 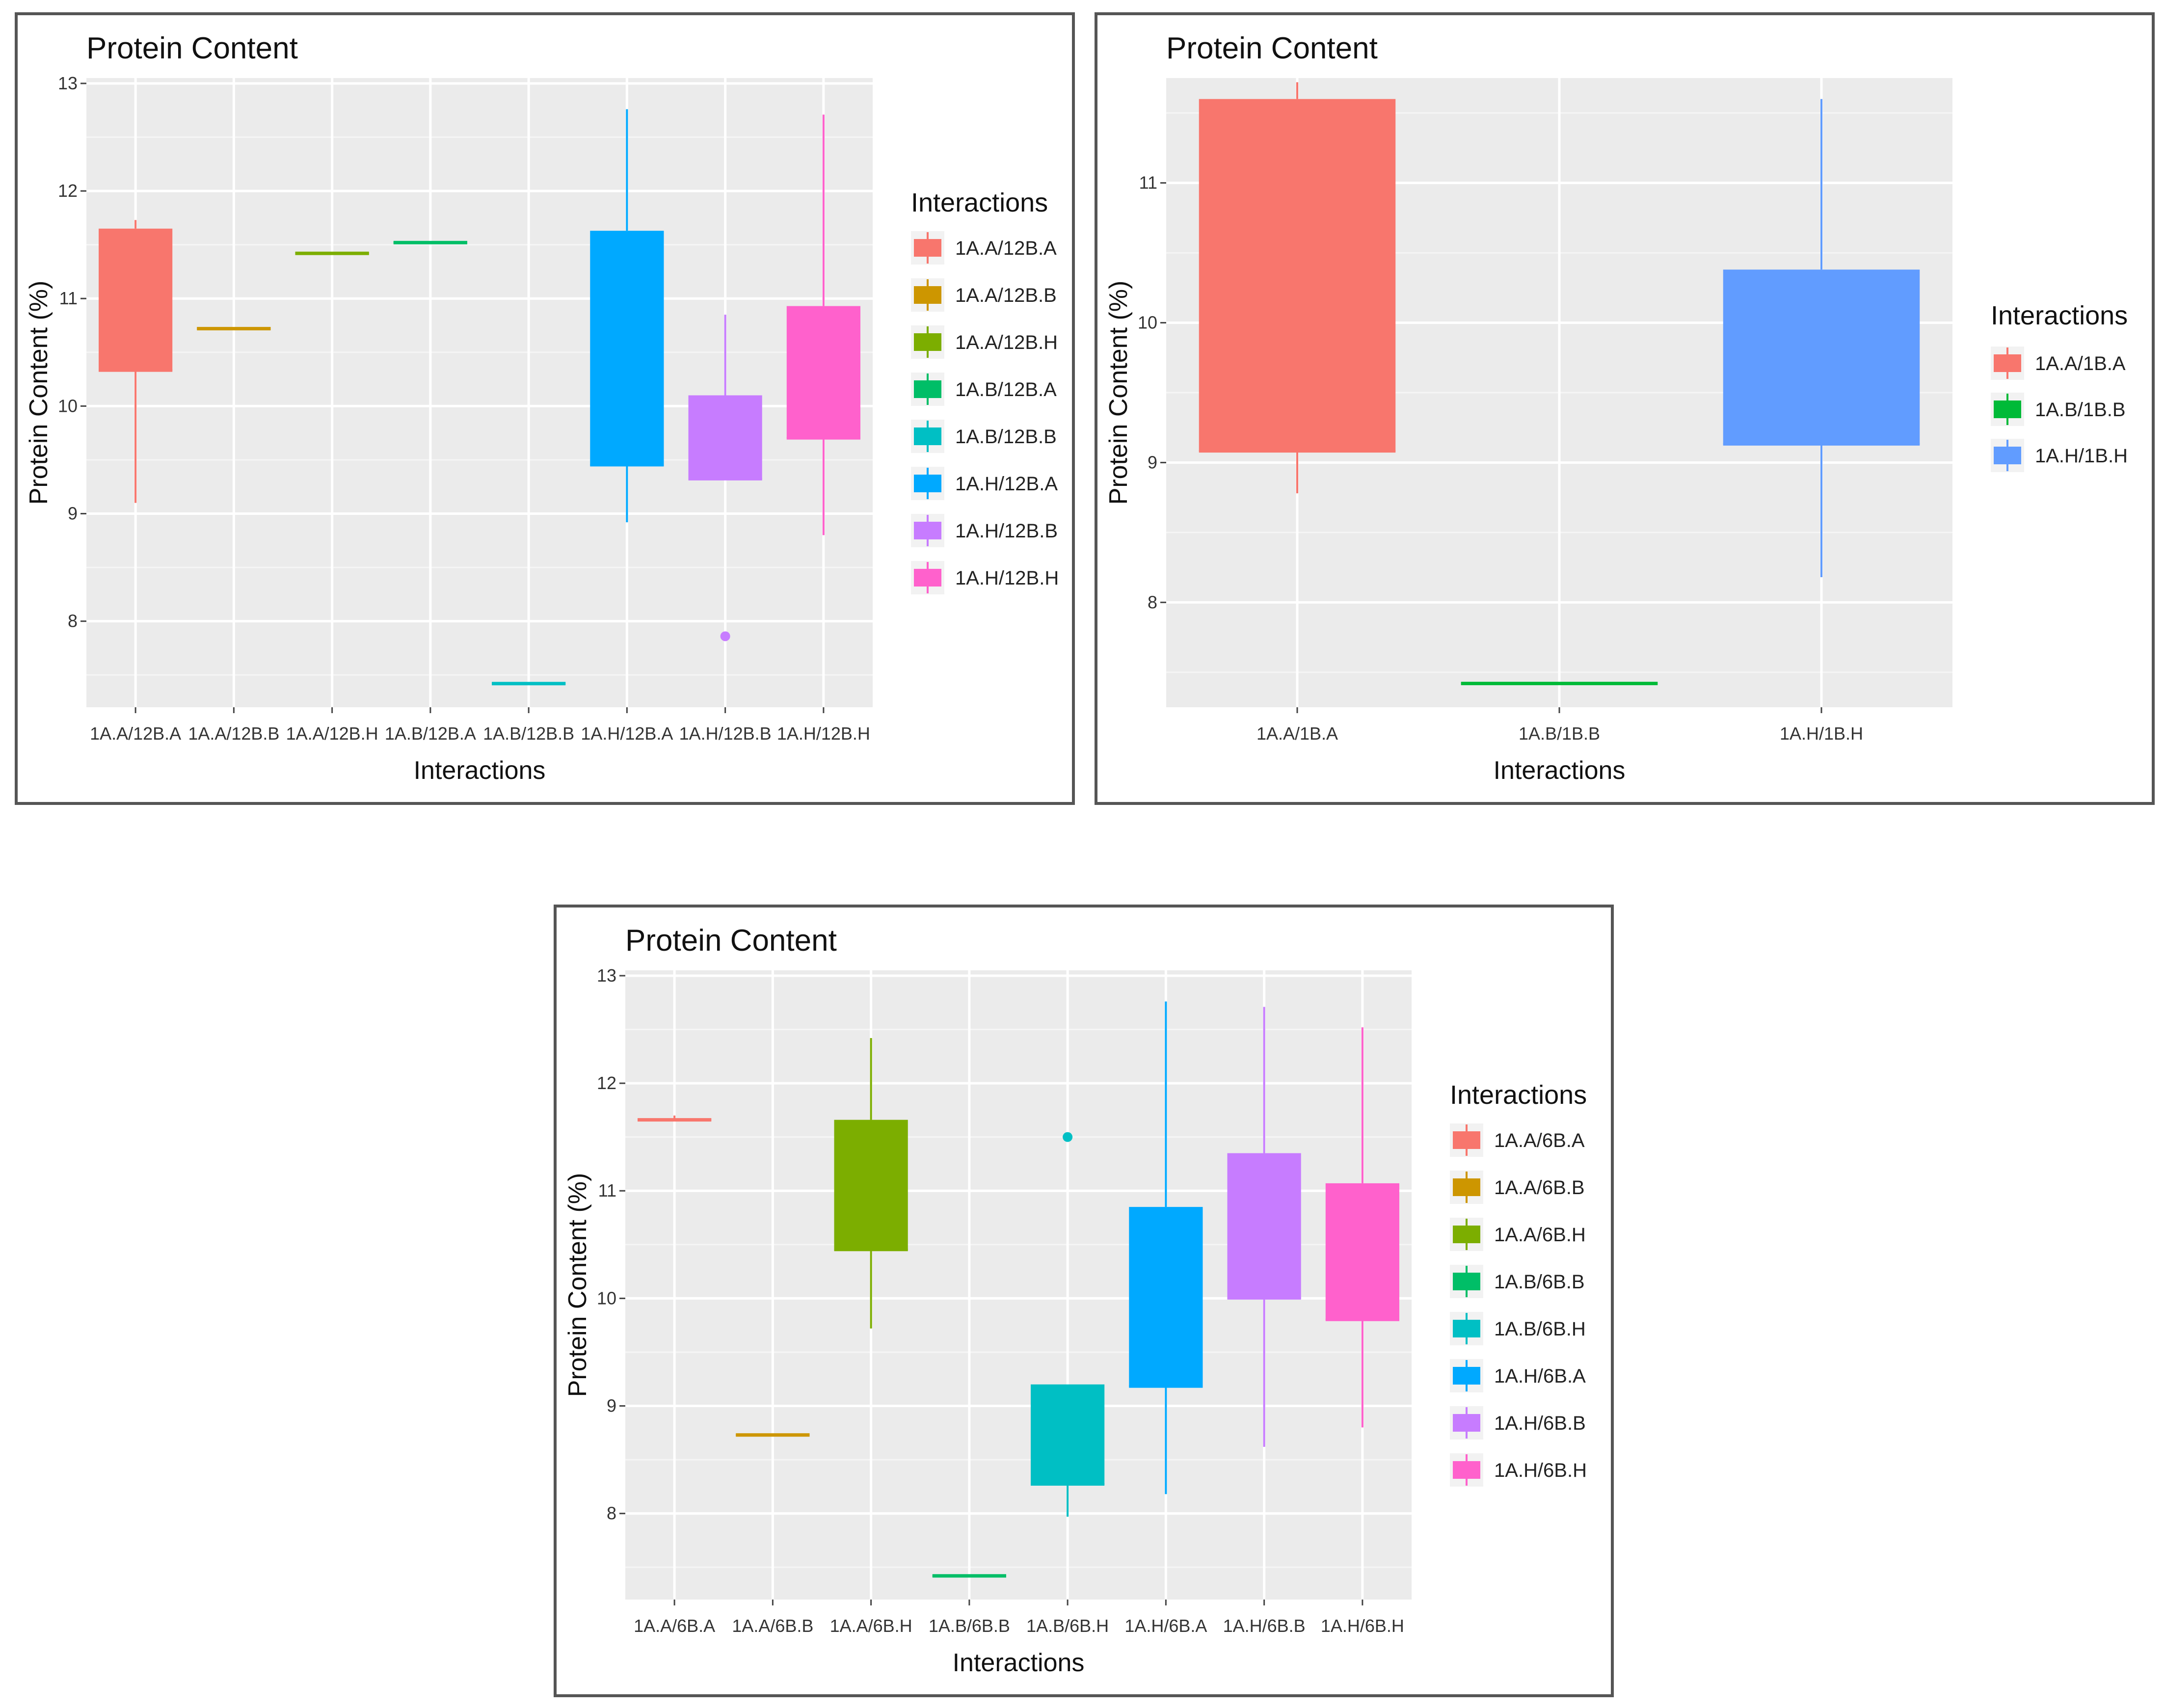 What do you see at coordinates (627, 733) in the screenshot?
I see `x-tick-label: 1A.H/12B.A` at bounding box center [627, 733].